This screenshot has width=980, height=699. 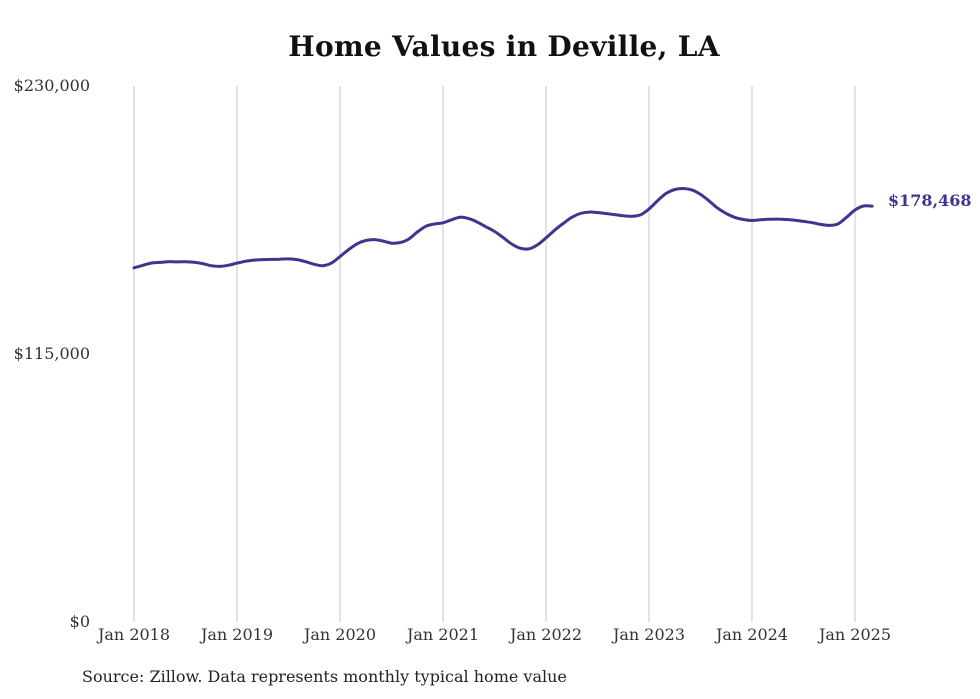 I want to click on y-axis-ticks: $0 $115,000 $230,000, so click(x=52, y=353).